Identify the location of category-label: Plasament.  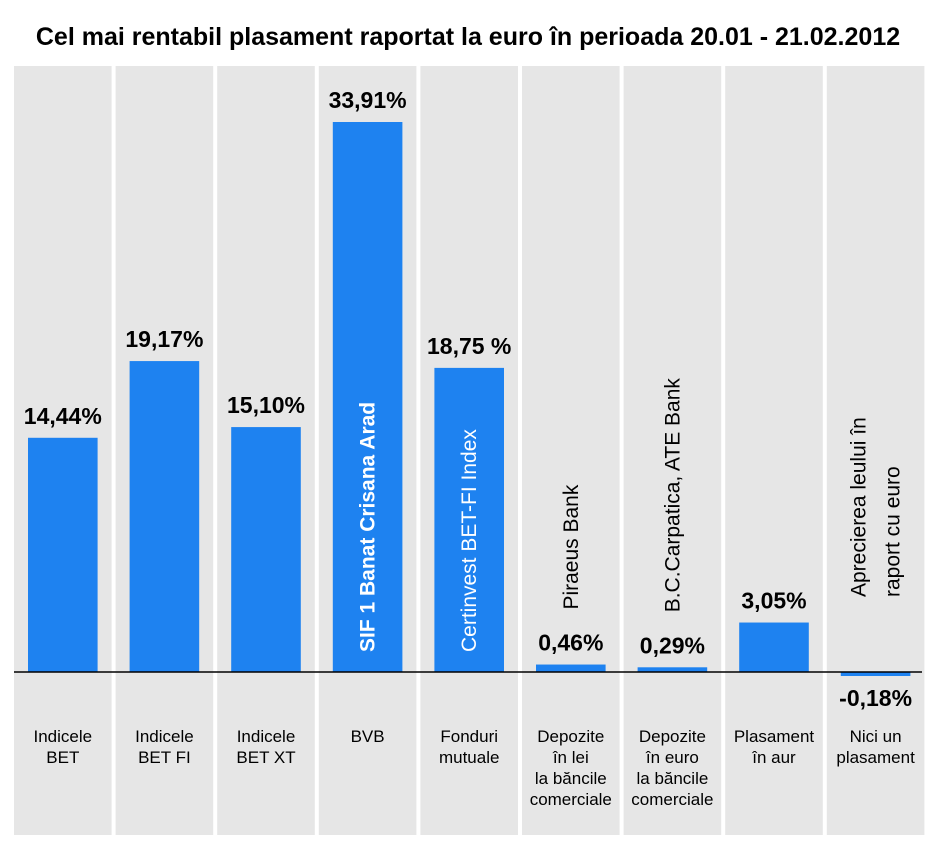
(774, 736).